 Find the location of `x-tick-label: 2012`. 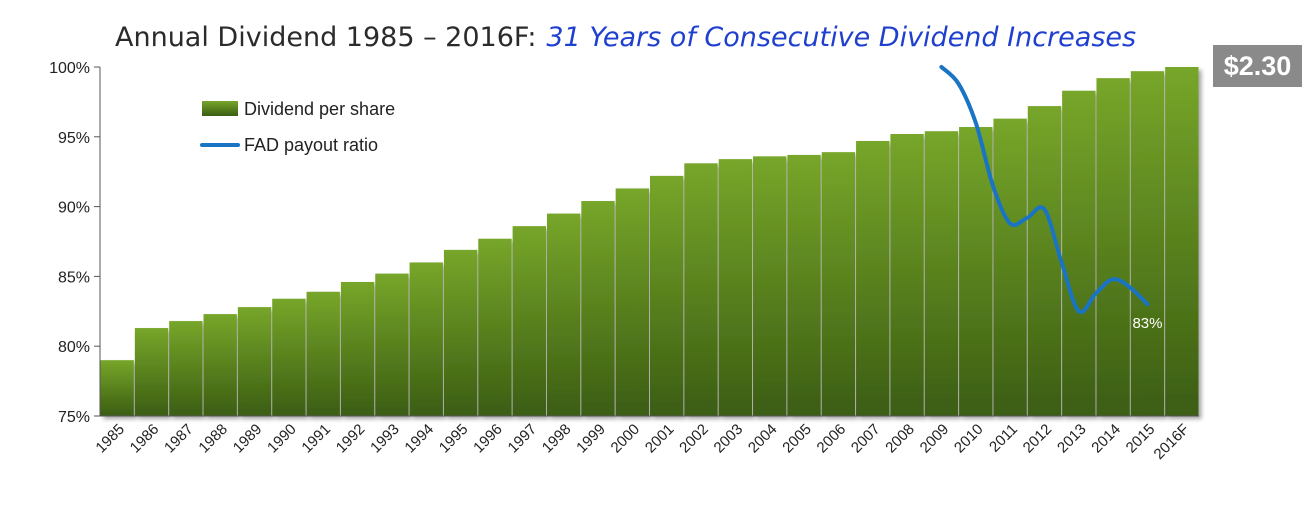

x-tick-label: 2012 is located at coordinates (1038, 439).